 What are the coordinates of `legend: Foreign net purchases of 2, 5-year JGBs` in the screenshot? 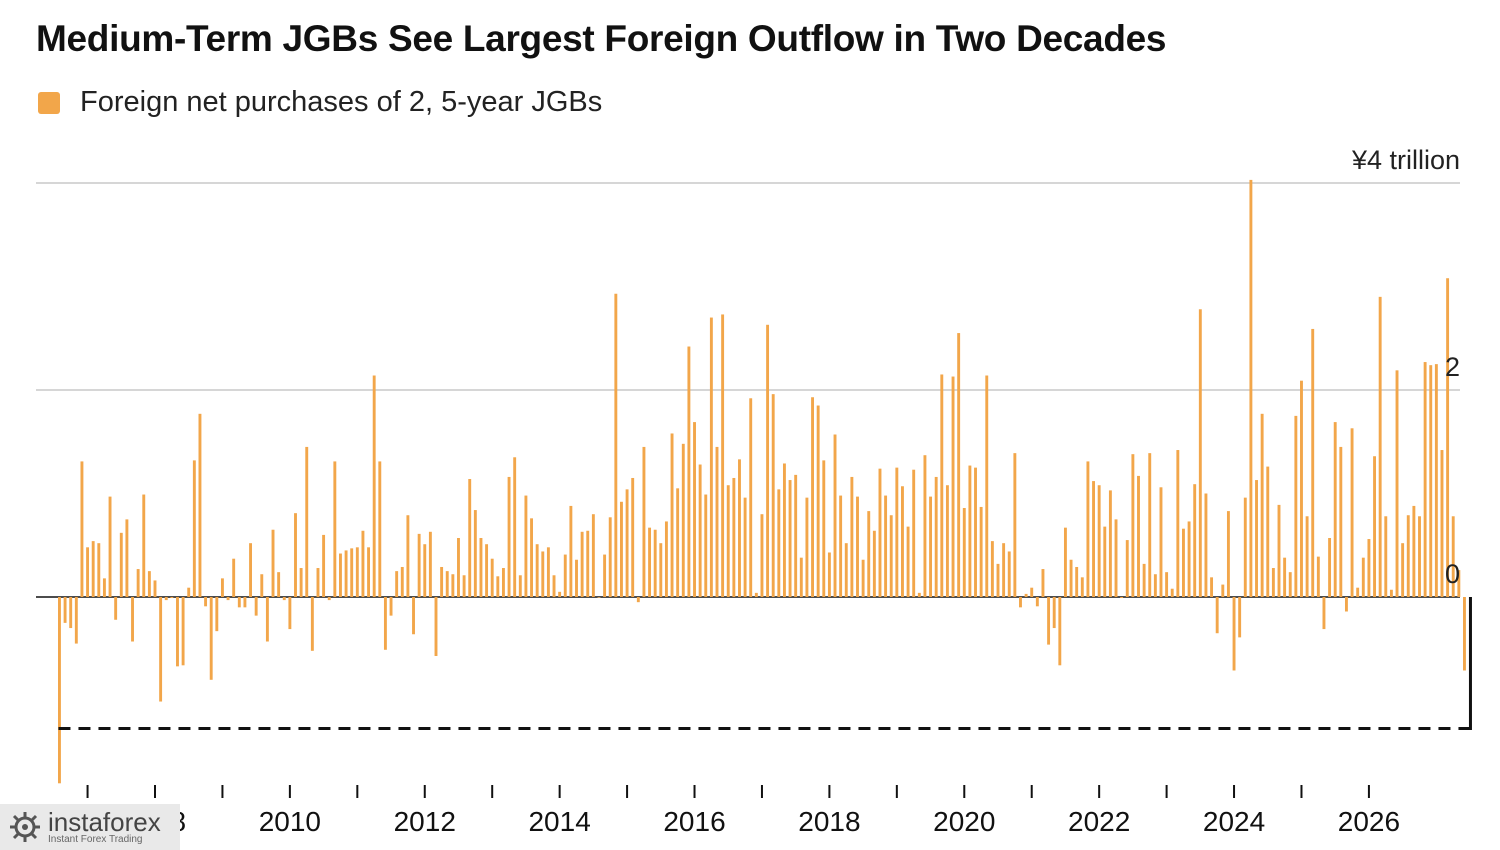 It's located at (320, 102).